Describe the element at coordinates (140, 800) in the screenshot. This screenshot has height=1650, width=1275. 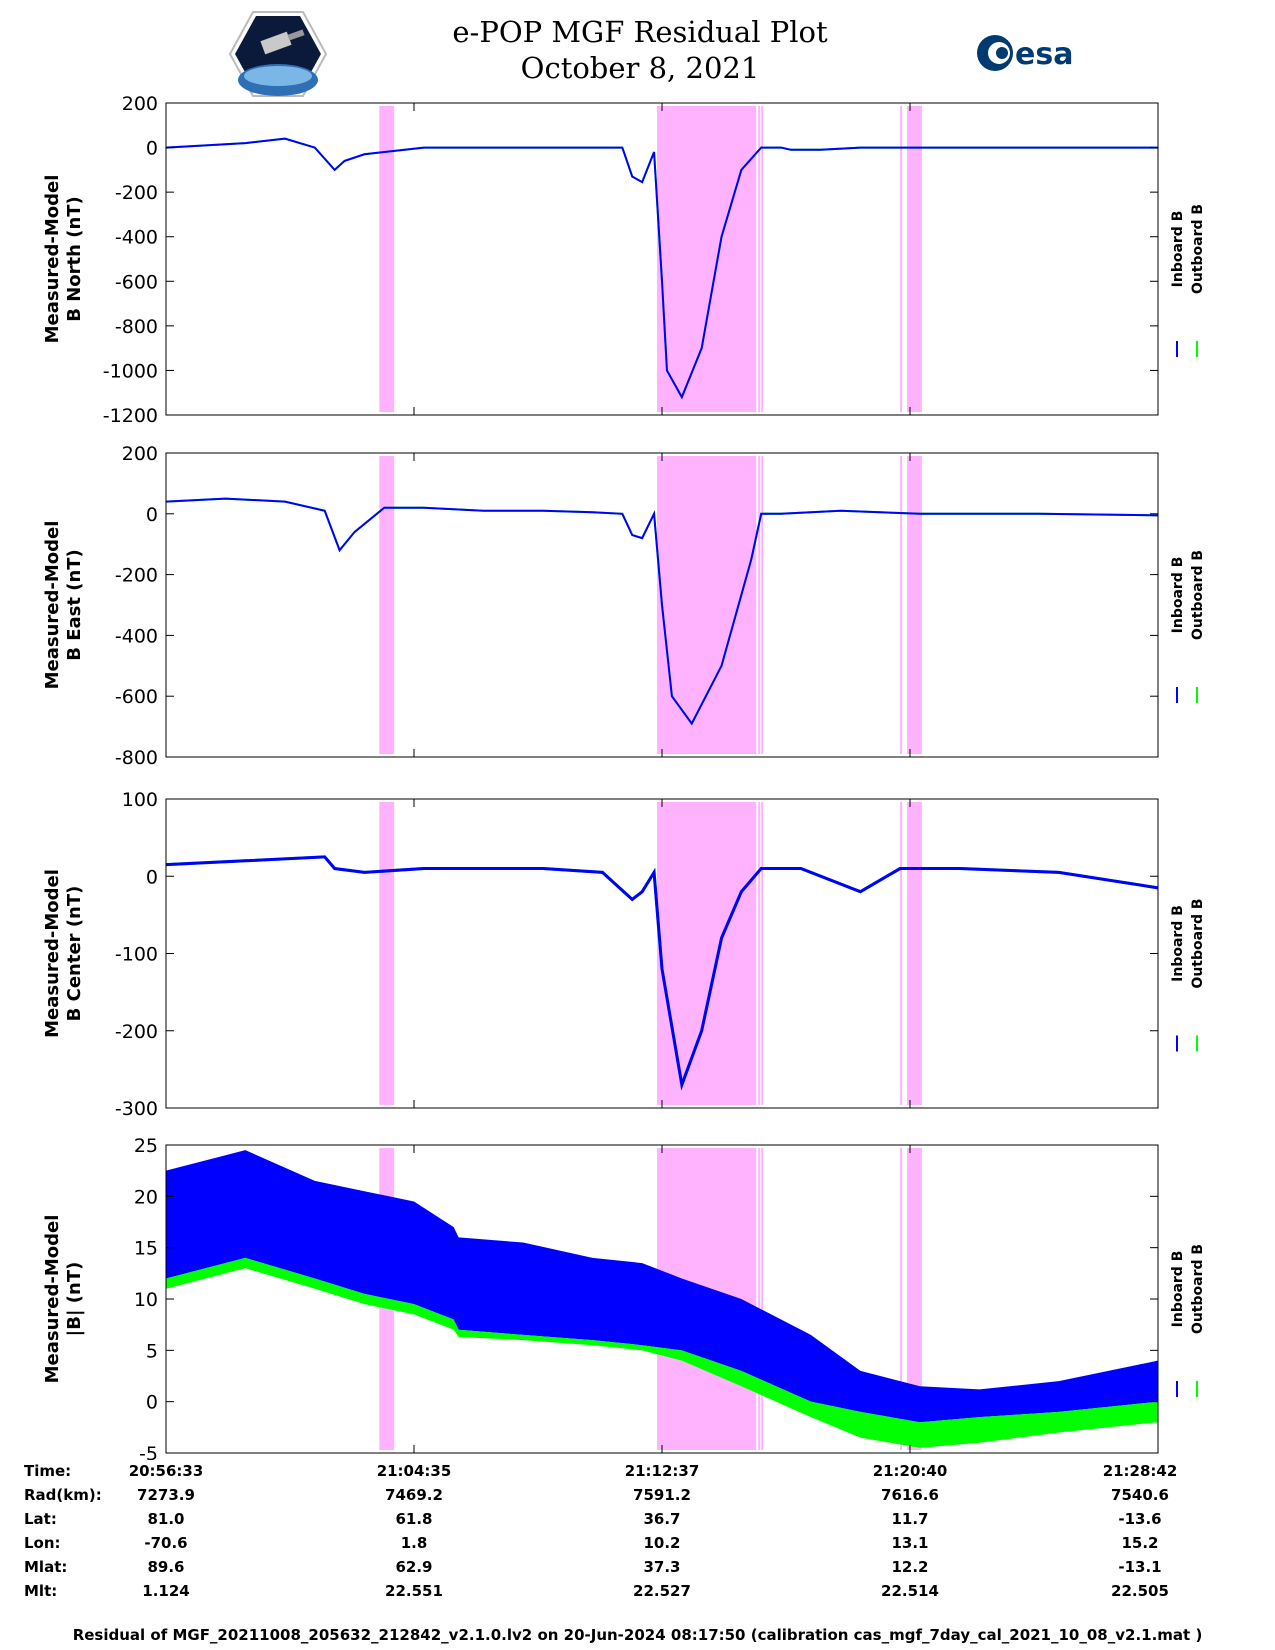
I see `y-tick-label: 100` at that location.